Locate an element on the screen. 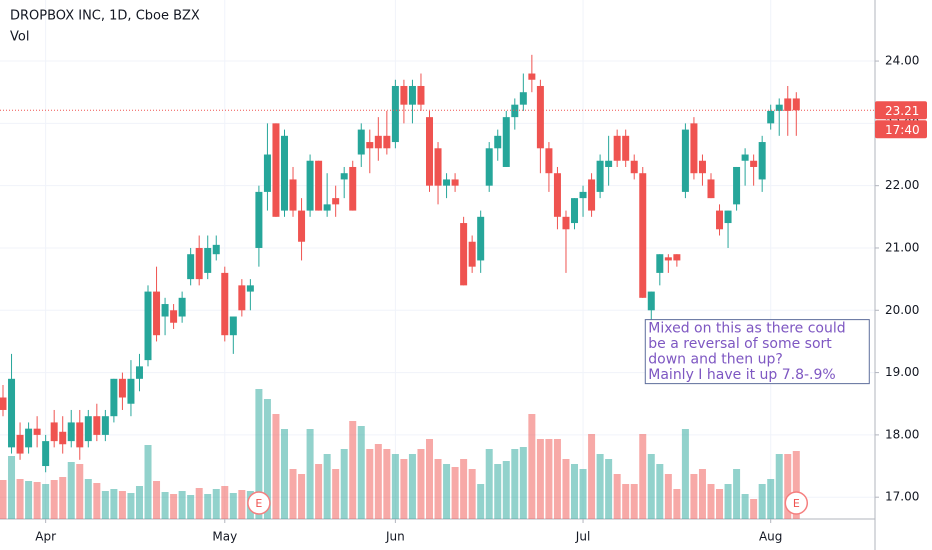 This screenshot has width=932, height=550. x-tick-label: Apr is located at coordinates (45, 537).